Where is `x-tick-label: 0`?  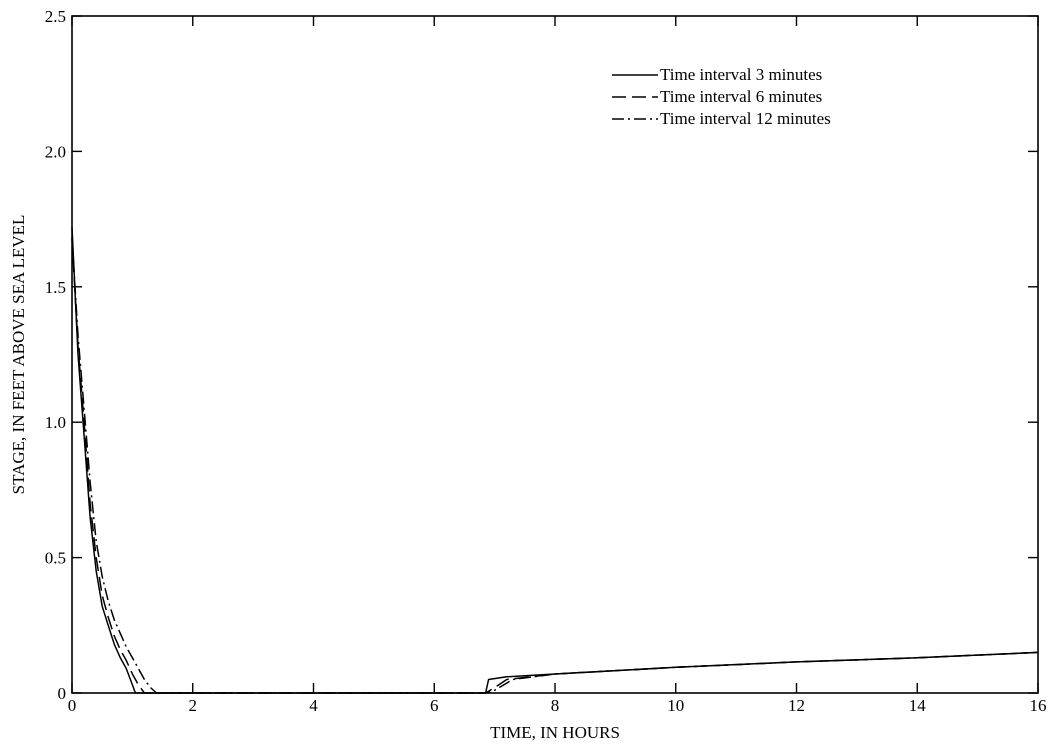 x-tick-label: 0 is located at coordinates (72, 705).